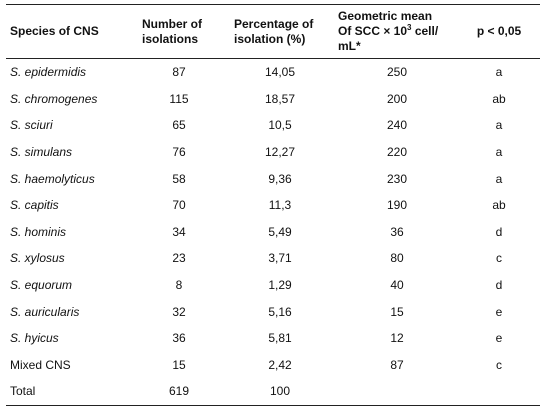 This screenshot has height=410, width=546. I want to click on header-number-of-isolations: Number of isolations, so click(172, 31).